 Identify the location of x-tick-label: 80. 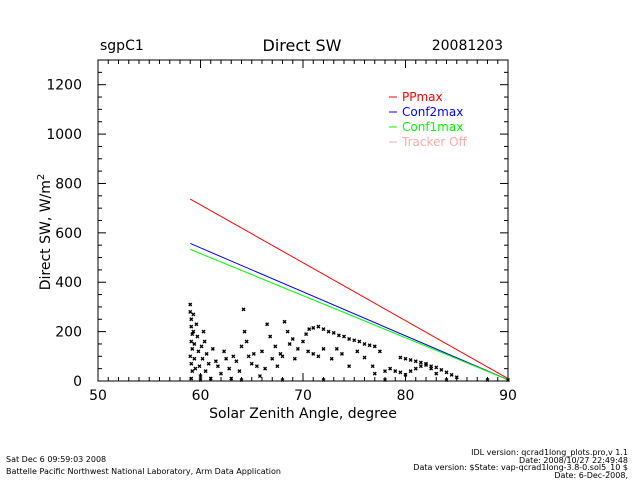
(406, 396).